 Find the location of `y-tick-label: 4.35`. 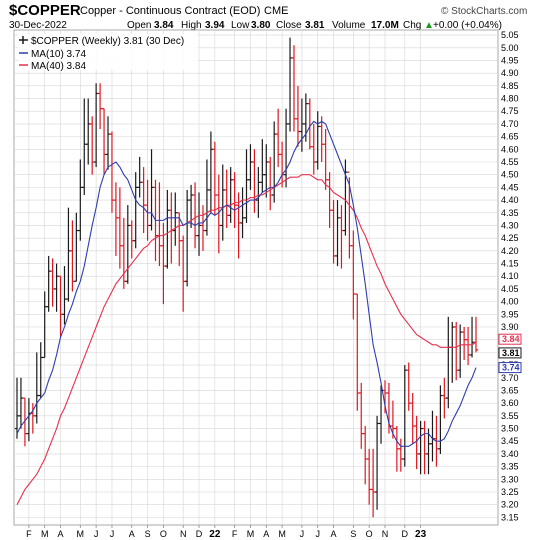

y-tick-label: 4.35 is located at coordinates (510, 213).